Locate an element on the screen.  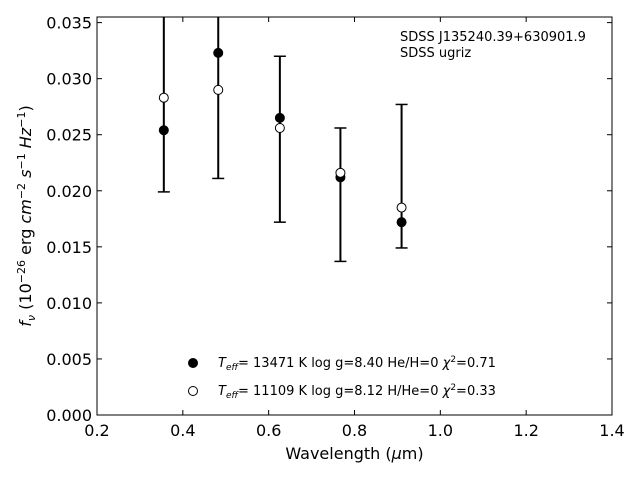
y-axis-label: fν (10−26 erg cm−2 s−1 Hz−1) is located at coordinates (26, 215).